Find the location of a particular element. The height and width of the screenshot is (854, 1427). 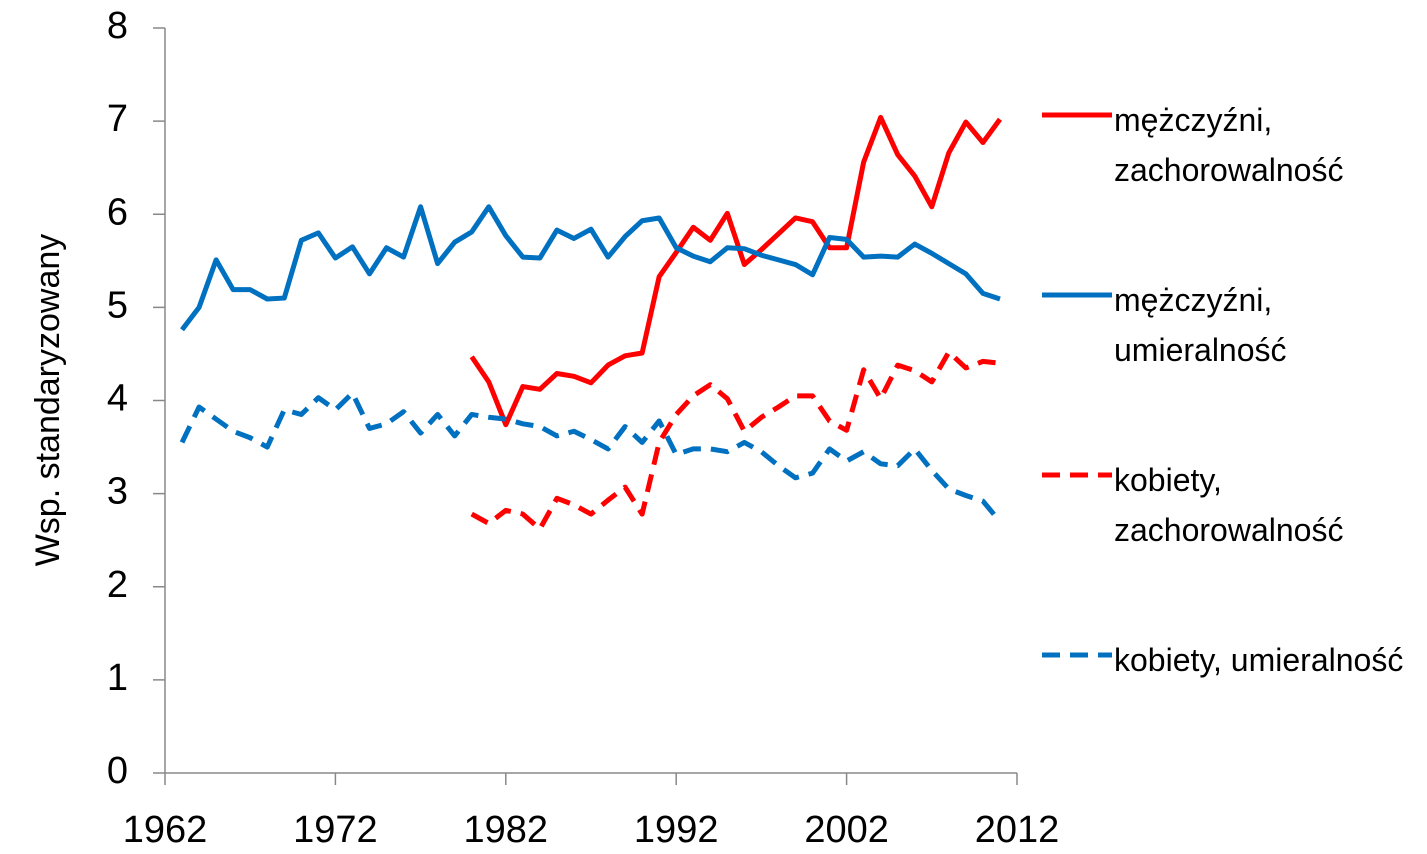

y-tick-label: 3 is located at coordinates (117, 492).